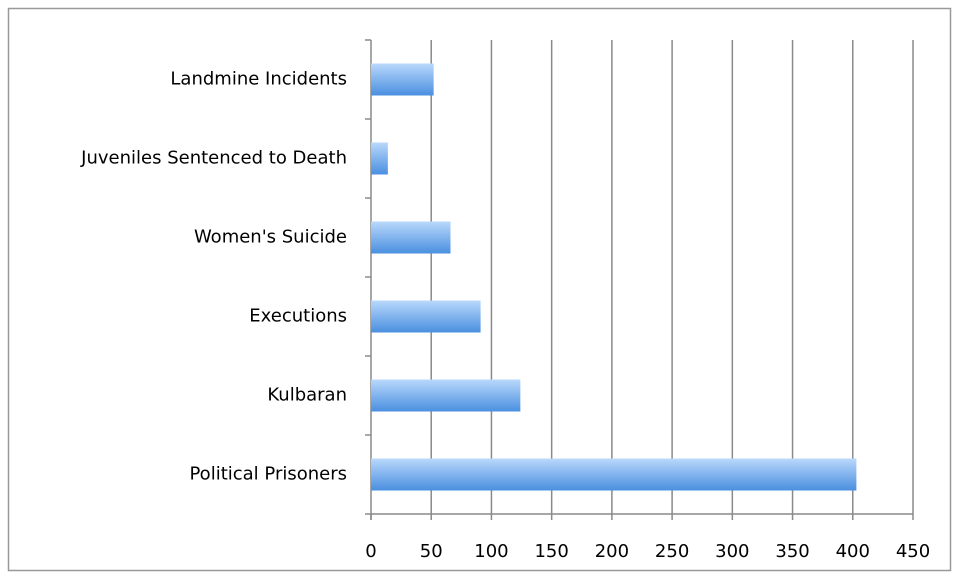  What do you see at coordinates (672, 551) in the screenshot?
I see `x-tick-label: 250` at bounding box center [672, 551].